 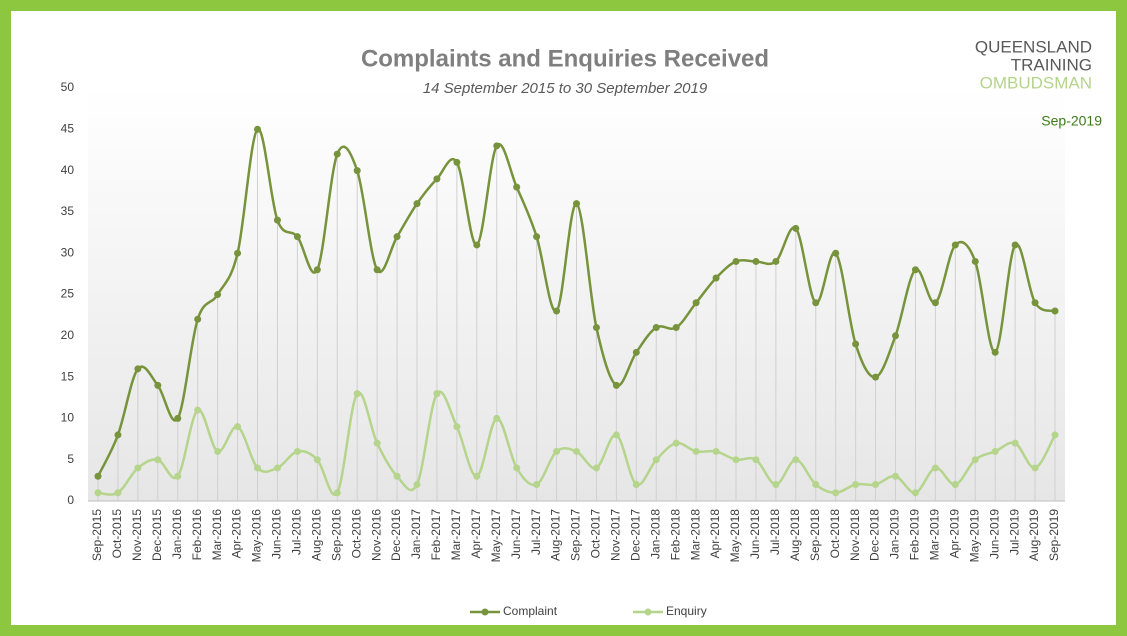 What do you see at coordinates (1054, 535) in the screenshot?
I see `x-tick-label: Sep-2019` at bounding box center [1054, 535].